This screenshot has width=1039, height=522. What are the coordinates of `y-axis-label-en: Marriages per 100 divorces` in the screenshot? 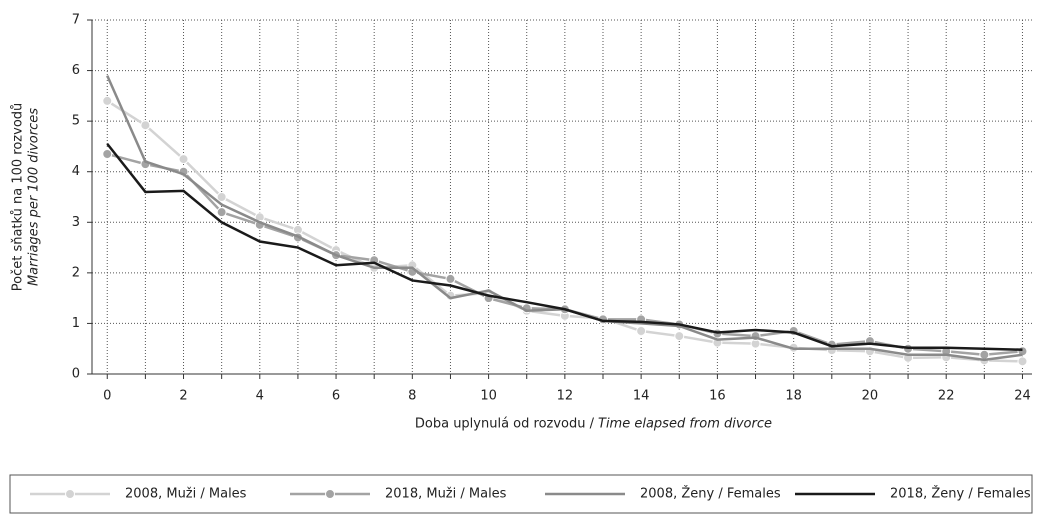 It's located at (34, 197).